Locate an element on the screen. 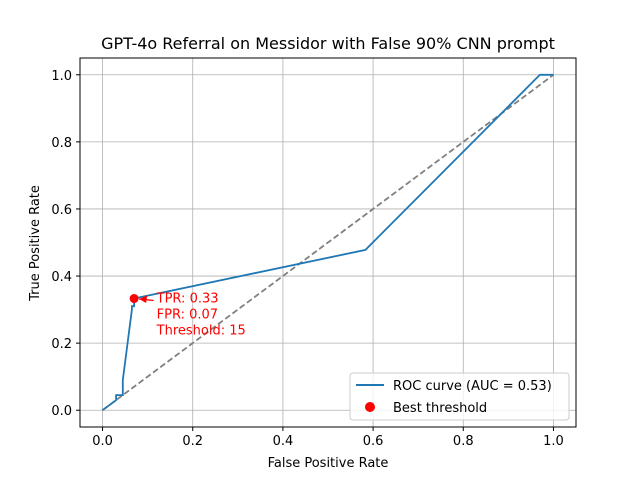  y-tick-label: 0.4 is located at coordinates (61, 277).